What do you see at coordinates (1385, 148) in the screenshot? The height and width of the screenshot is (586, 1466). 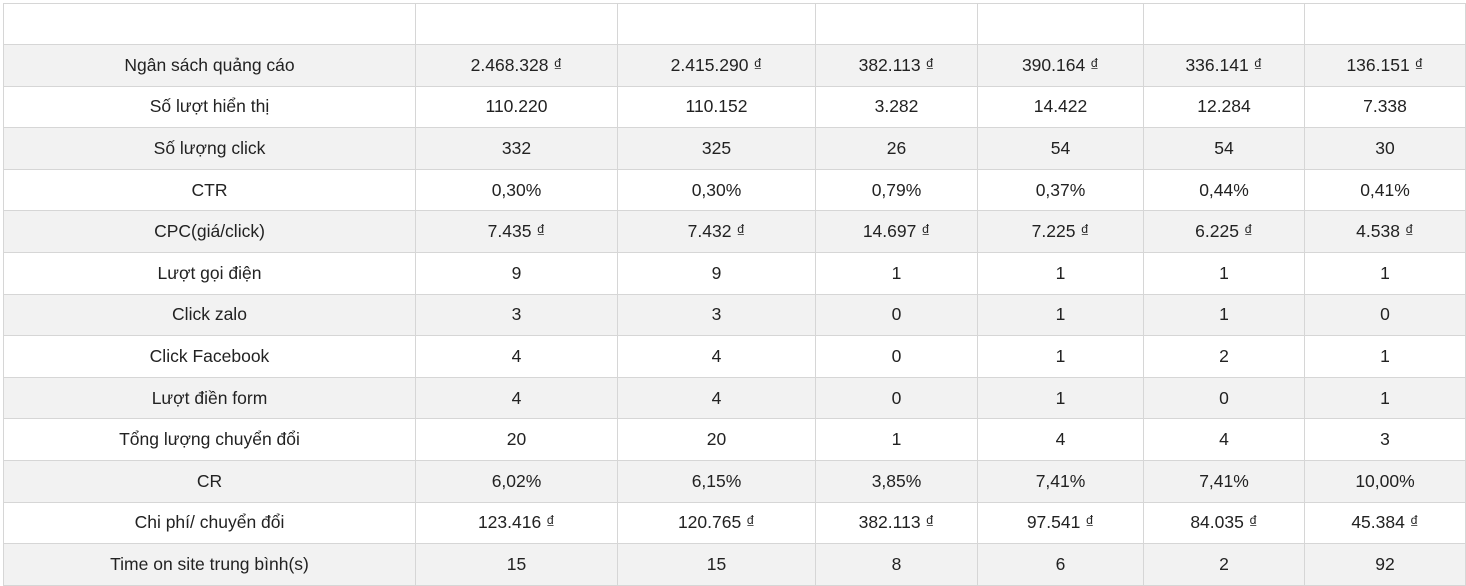 I see `value-cell: 30` at bounding box center [1385, 148].